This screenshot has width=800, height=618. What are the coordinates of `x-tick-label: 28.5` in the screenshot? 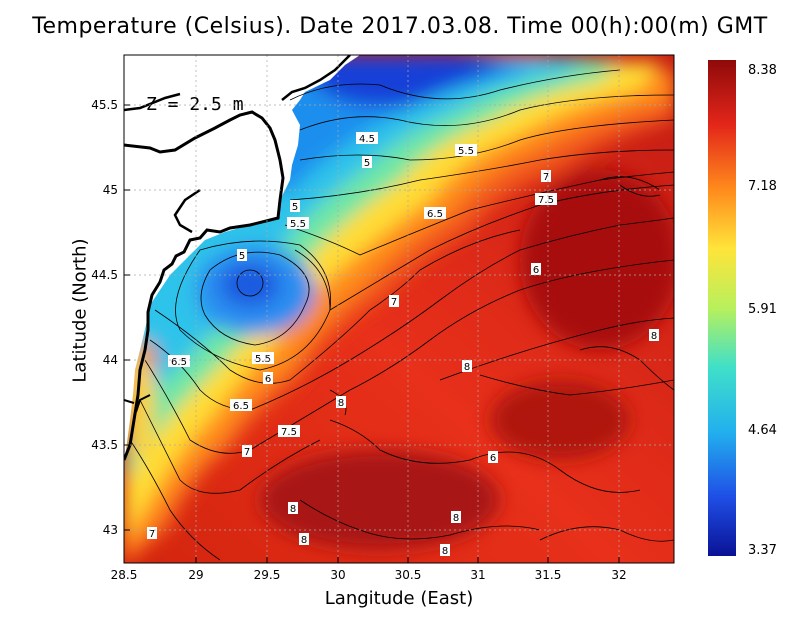 It's located at (124, 575).